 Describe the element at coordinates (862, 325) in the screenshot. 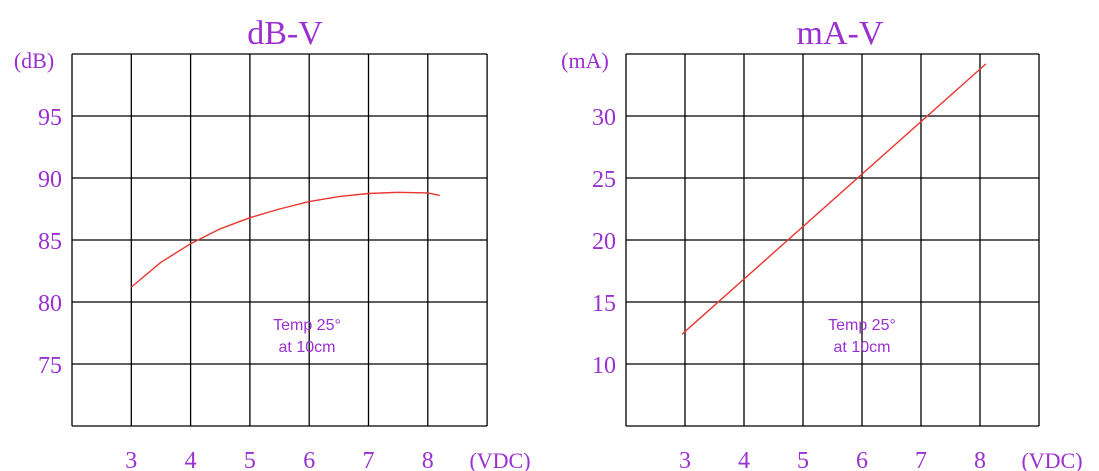

I see `ma-annotation-line: Temp 25°` at that location.